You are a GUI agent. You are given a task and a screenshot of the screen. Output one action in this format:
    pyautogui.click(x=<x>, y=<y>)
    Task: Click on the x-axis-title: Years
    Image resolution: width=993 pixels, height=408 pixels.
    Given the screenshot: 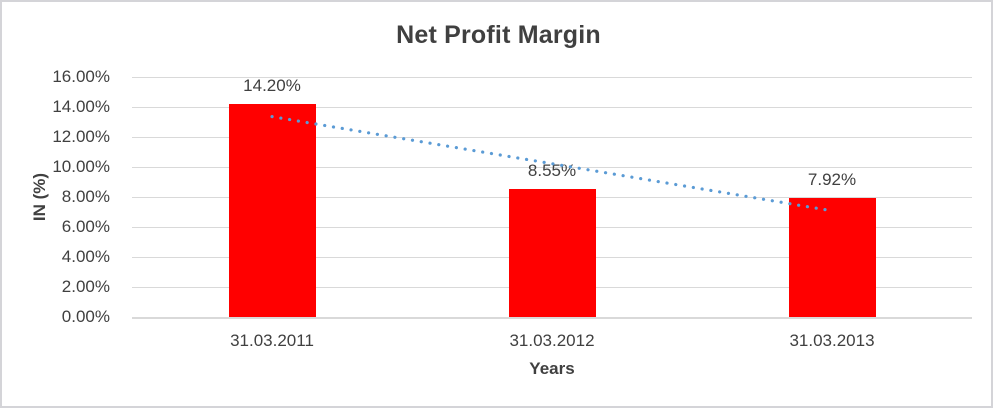 What is the action you would take?
    pyautogui.click(x=552, y=368)
    